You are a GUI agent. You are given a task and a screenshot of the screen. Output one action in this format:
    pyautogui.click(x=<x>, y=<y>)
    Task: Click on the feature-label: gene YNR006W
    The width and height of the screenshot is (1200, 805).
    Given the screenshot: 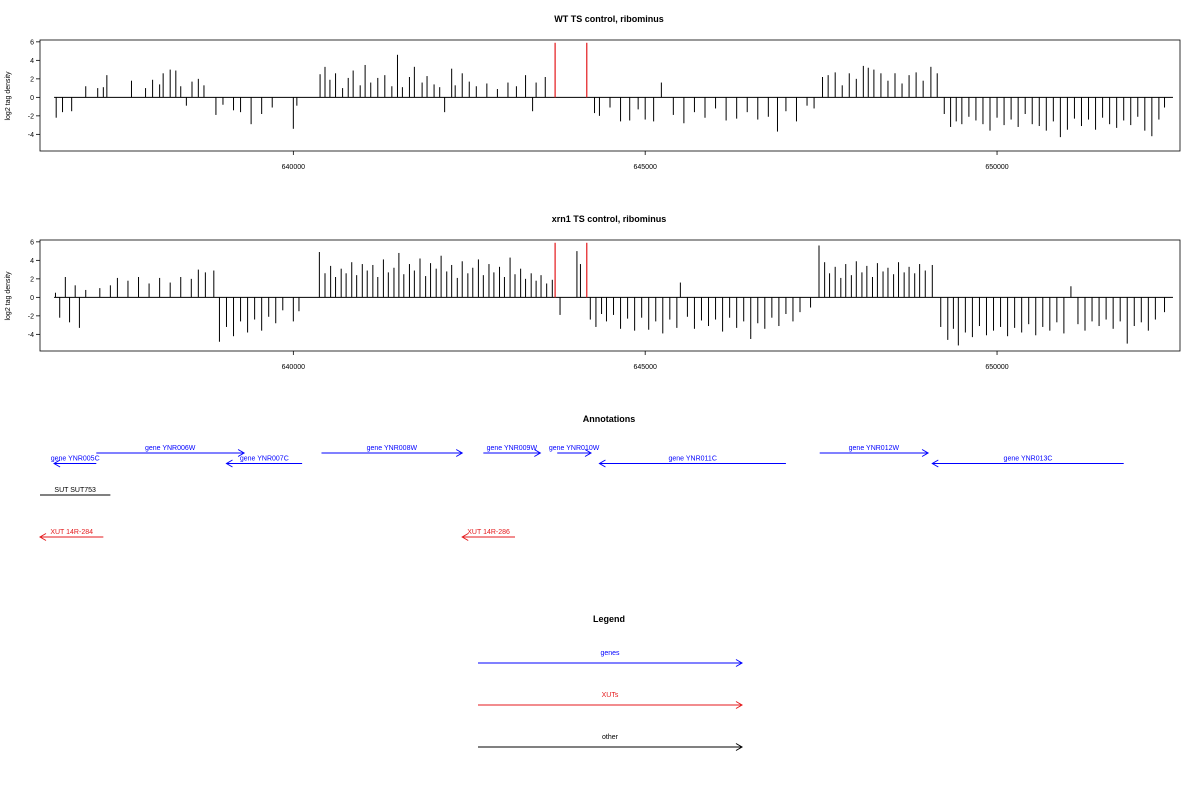 What is the action you would take?
    pyautogui.click(x=170, y=448)
    